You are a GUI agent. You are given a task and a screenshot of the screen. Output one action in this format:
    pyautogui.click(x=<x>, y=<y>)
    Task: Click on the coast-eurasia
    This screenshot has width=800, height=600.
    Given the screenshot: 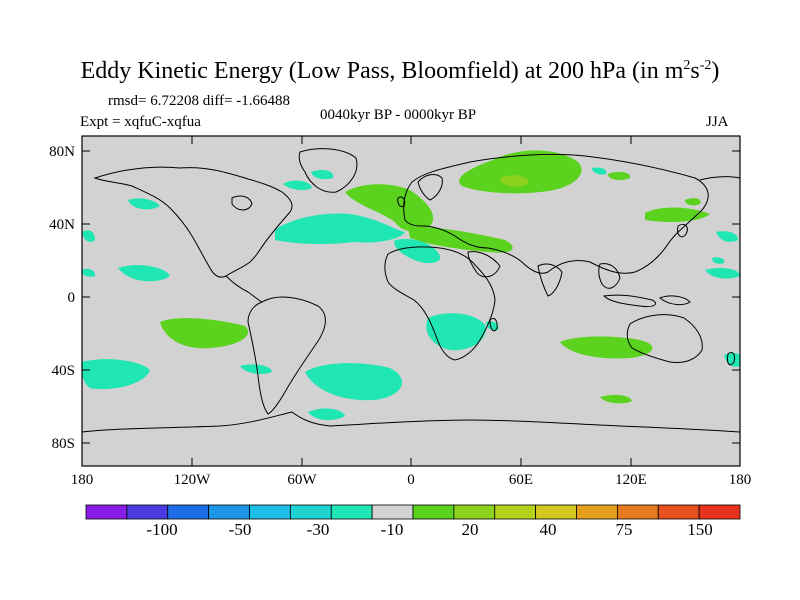 What is the action you would take?
    pyautogui.click(x=556, y=213)
    